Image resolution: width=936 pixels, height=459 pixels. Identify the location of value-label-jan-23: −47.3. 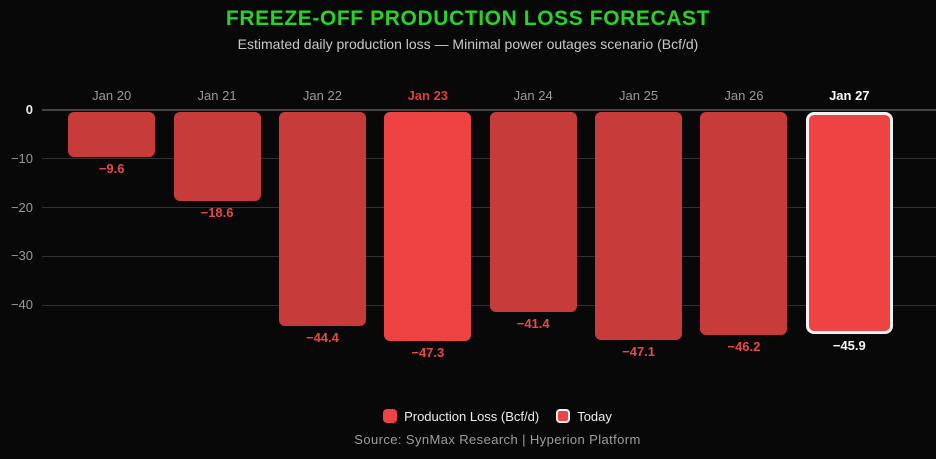
(428, 352).